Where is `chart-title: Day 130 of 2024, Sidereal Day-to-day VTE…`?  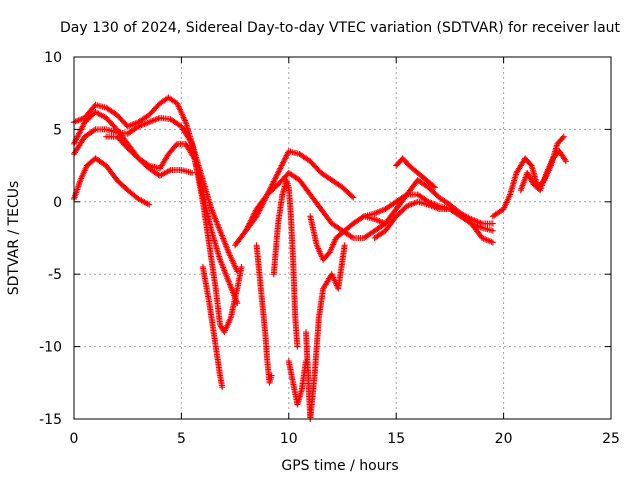
chart-title: Day 130 of 2024, Sidereal Day-to-day VTE… is located at coordinates (340, 28).